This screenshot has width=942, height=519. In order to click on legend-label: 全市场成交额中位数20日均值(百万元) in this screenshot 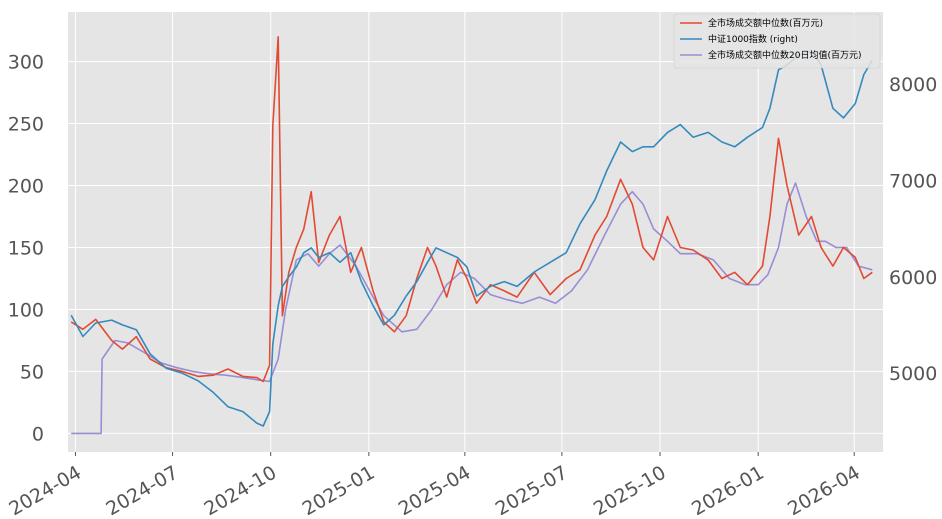, I will do `click(784, 55)`.